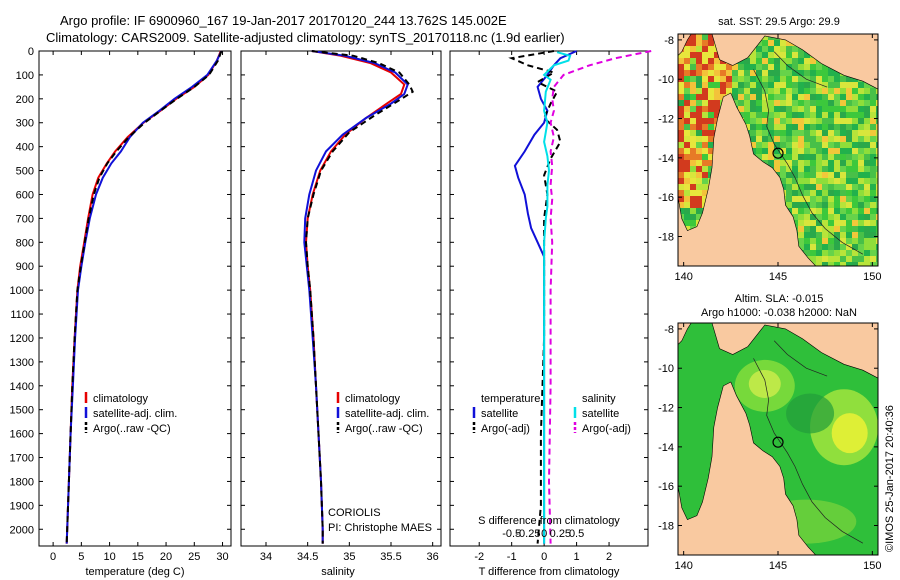 This screenshot has width=900, height=580. Describe the element at coordinates (22, 315) in the screenshot. I see `depth-tick-label: 1100` at that location.